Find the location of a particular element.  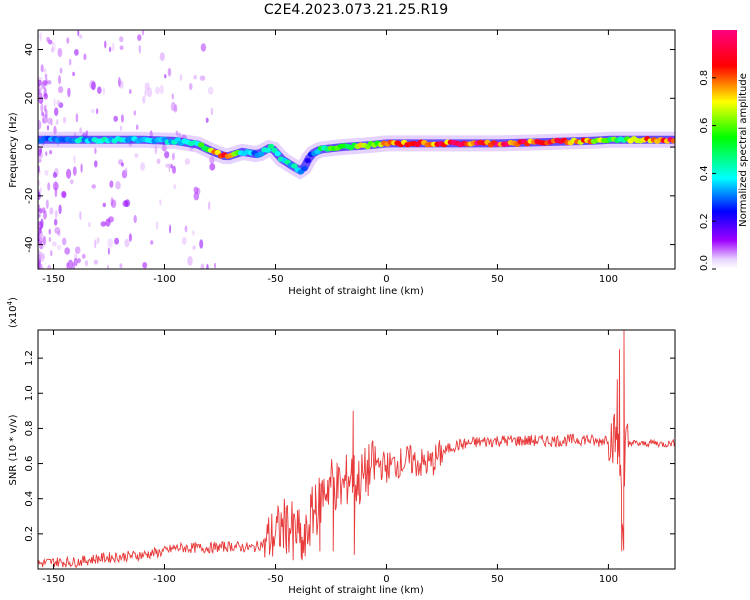

y-tick-label: -20 is located at coordinates (29, 196).